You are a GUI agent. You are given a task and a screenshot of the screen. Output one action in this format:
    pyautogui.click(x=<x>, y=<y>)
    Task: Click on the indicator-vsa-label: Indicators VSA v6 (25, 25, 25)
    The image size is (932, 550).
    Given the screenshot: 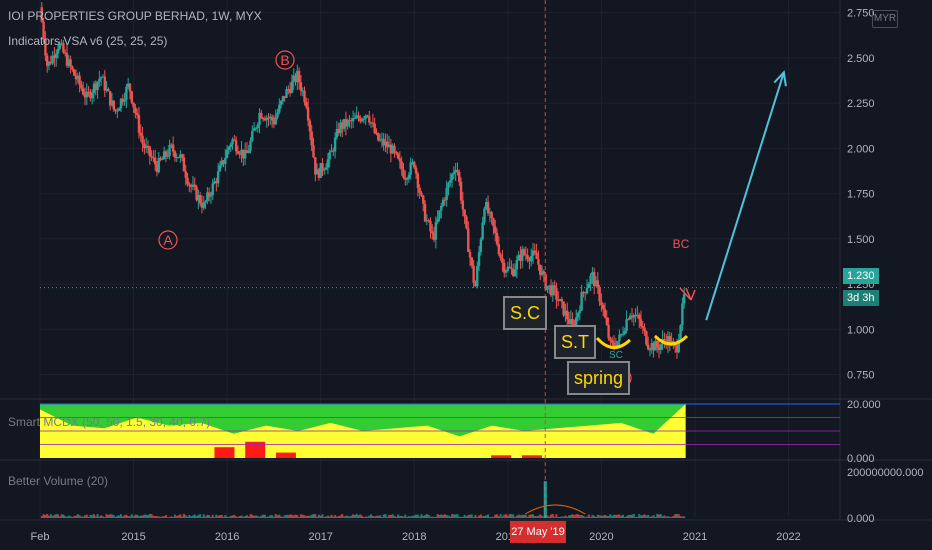 What is the action you would take?
    pyautogui.click(x=88, y=41)
    